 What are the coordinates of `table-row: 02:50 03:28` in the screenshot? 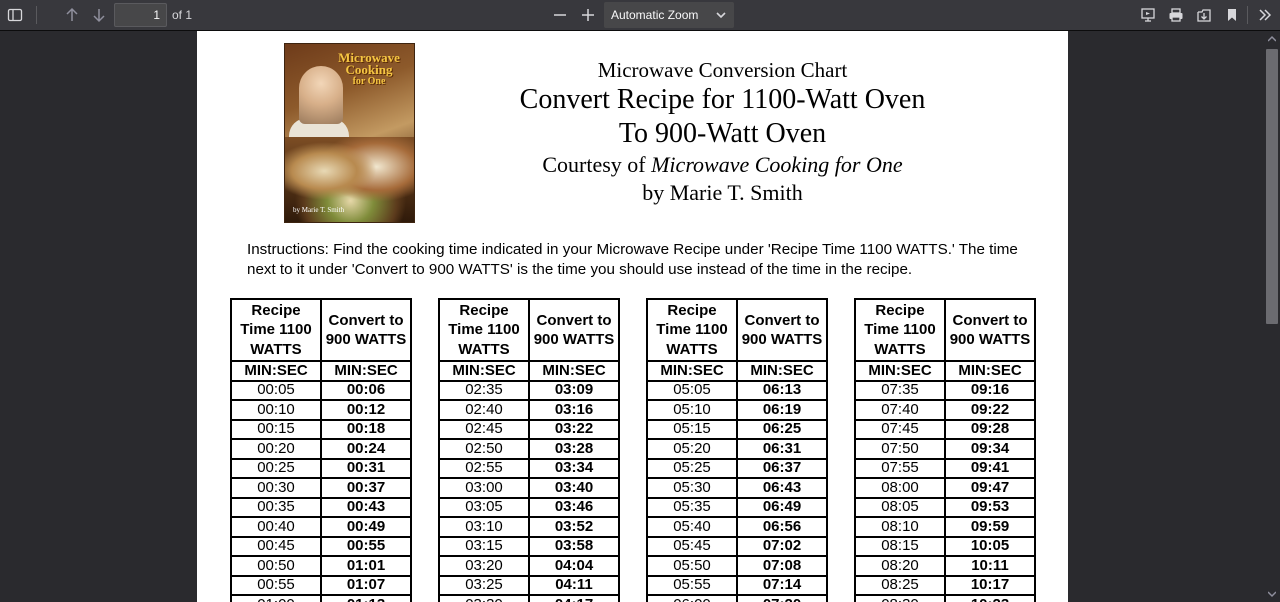 It's located at (529, 449).